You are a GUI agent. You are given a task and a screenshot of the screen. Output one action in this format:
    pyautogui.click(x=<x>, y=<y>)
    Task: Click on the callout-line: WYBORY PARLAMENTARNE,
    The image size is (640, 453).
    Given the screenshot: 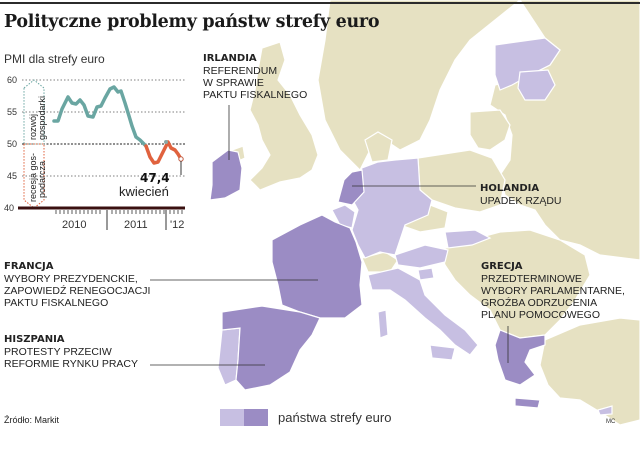 What is the action you would take?
    pyautogui.click(x=553, y=291)
    